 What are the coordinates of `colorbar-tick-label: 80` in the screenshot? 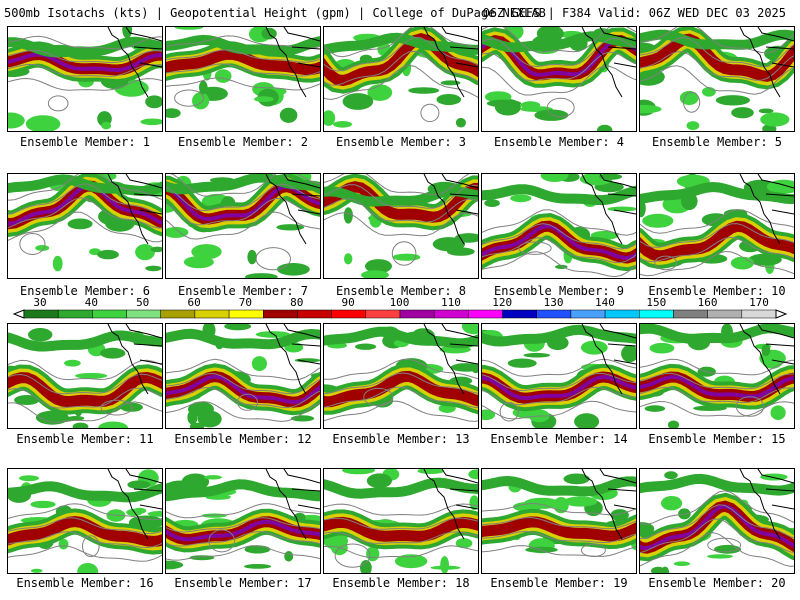 It's located at (297, 302).